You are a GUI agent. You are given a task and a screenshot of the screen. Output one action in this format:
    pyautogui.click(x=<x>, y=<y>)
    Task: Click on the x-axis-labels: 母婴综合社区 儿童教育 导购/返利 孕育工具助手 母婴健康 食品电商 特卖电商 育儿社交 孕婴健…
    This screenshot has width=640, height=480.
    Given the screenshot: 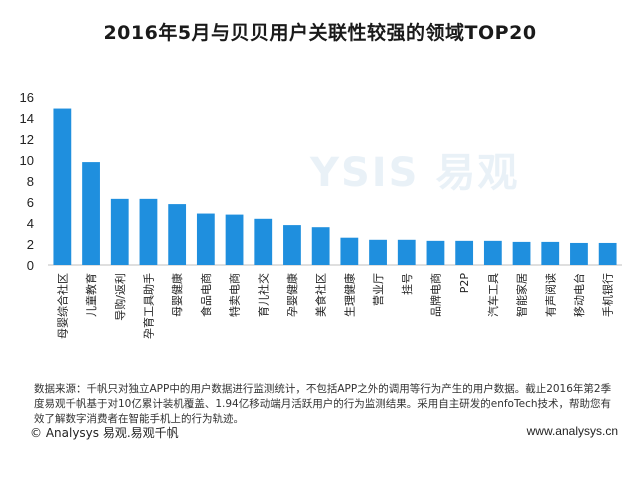 What is the action you would take?
    pyautogui.click(x=334, y=306)
    